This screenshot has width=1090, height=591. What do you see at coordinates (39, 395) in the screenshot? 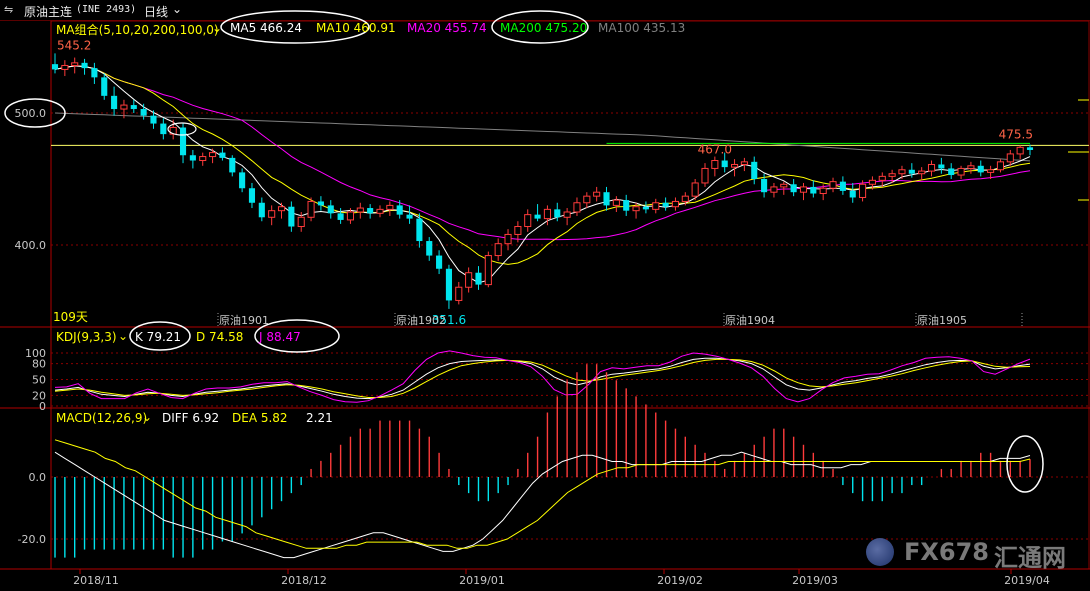
I see `kdj-tick-label: 20` at bounding box center [39, 395].